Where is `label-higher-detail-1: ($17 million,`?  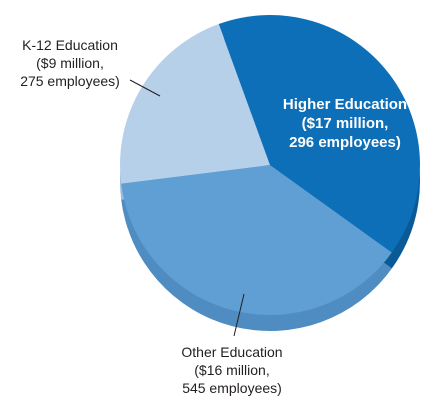 label-higher-detail-1: ($17 million, is located at coordinates (345, 123).